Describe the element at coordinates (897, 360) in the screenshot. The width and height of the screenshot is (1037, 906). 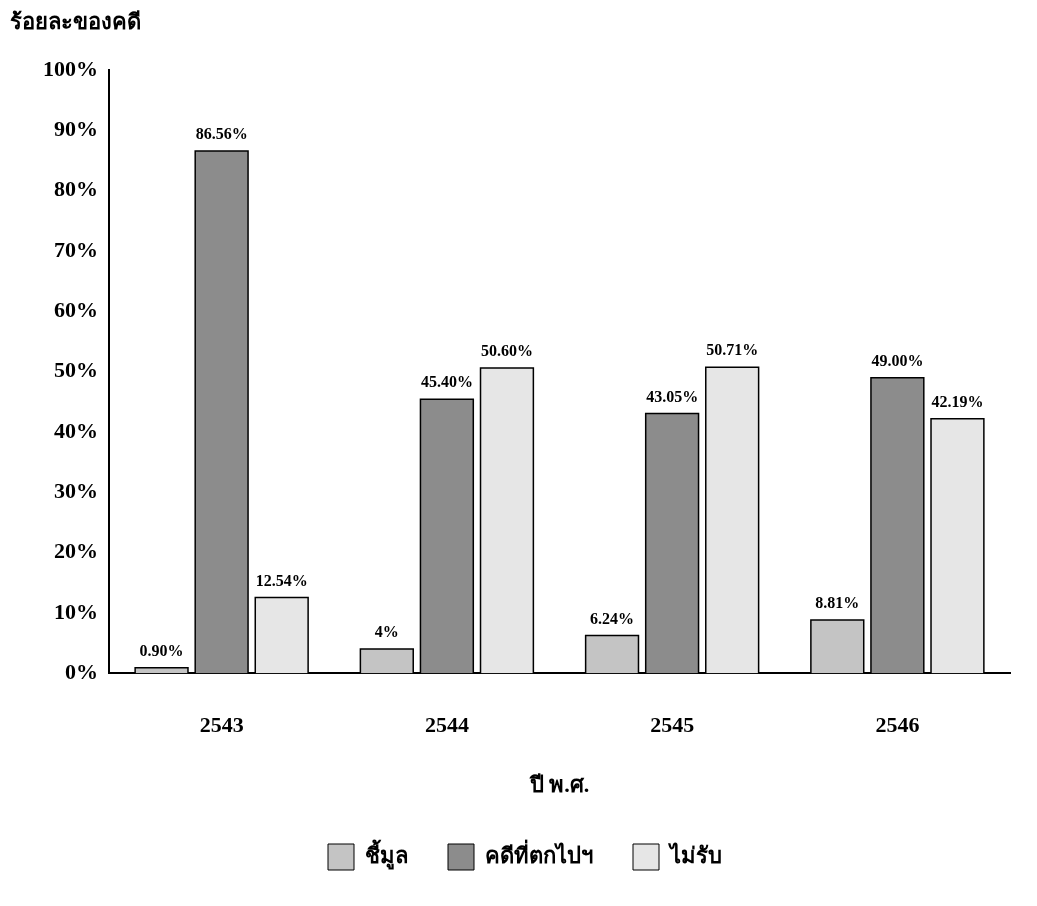
I see `data-label: 49.00%` at that location.